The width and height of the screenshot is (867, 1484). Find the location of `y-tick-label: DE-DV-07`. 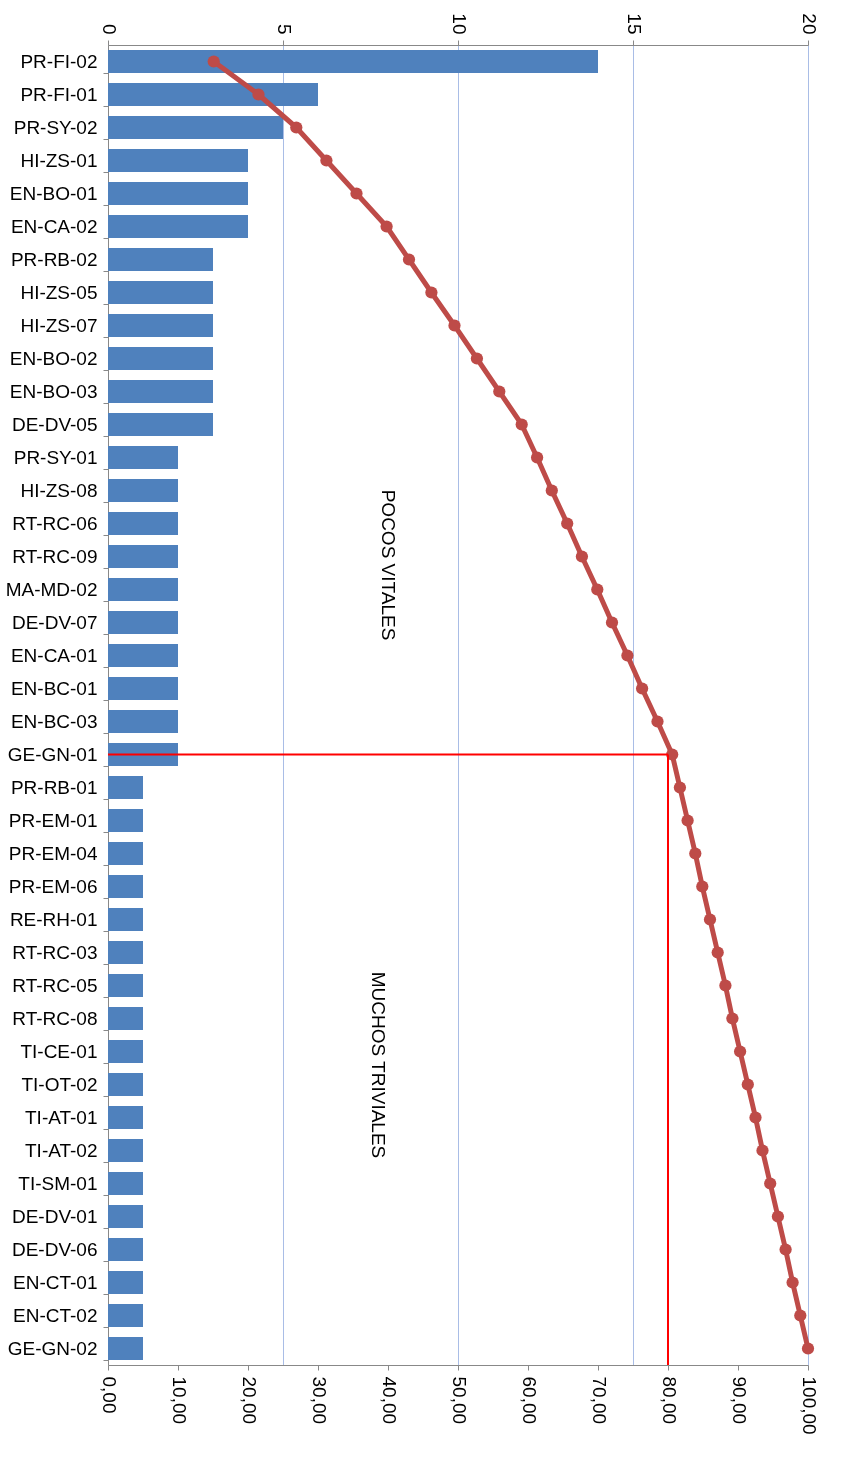

y-tick-label: DE-DV-07 is located at coordinates (54, 622).